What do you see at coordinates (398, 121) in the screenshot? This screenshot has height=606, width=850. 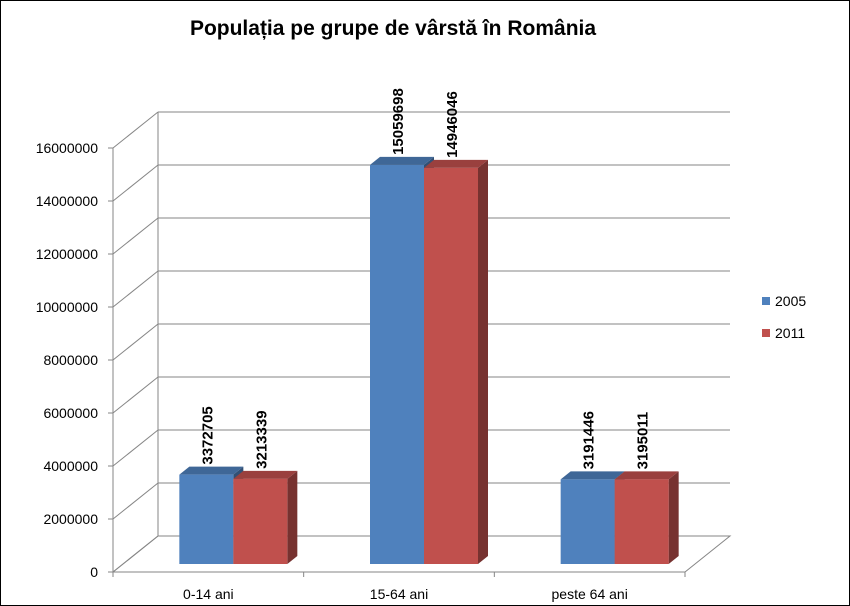 I see `data-label-2005-1: 15059698` at bounding box center [398, 121].